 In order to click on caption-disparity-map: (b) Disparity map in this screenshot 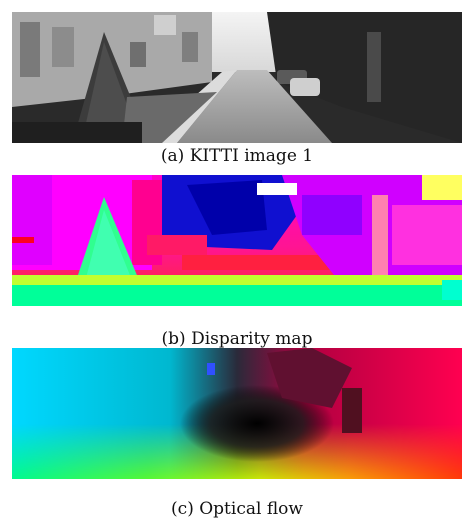, I will do `click(237, 339)`.